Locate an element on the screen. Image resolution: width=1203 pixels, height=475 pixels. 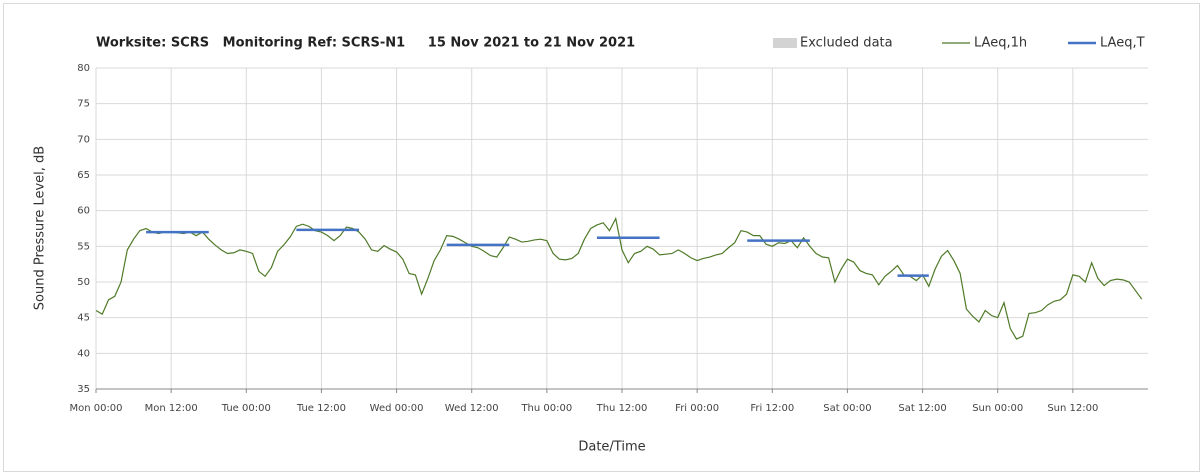
x-tick-label: Wed 12:00 is located at coordinates (472, 408).